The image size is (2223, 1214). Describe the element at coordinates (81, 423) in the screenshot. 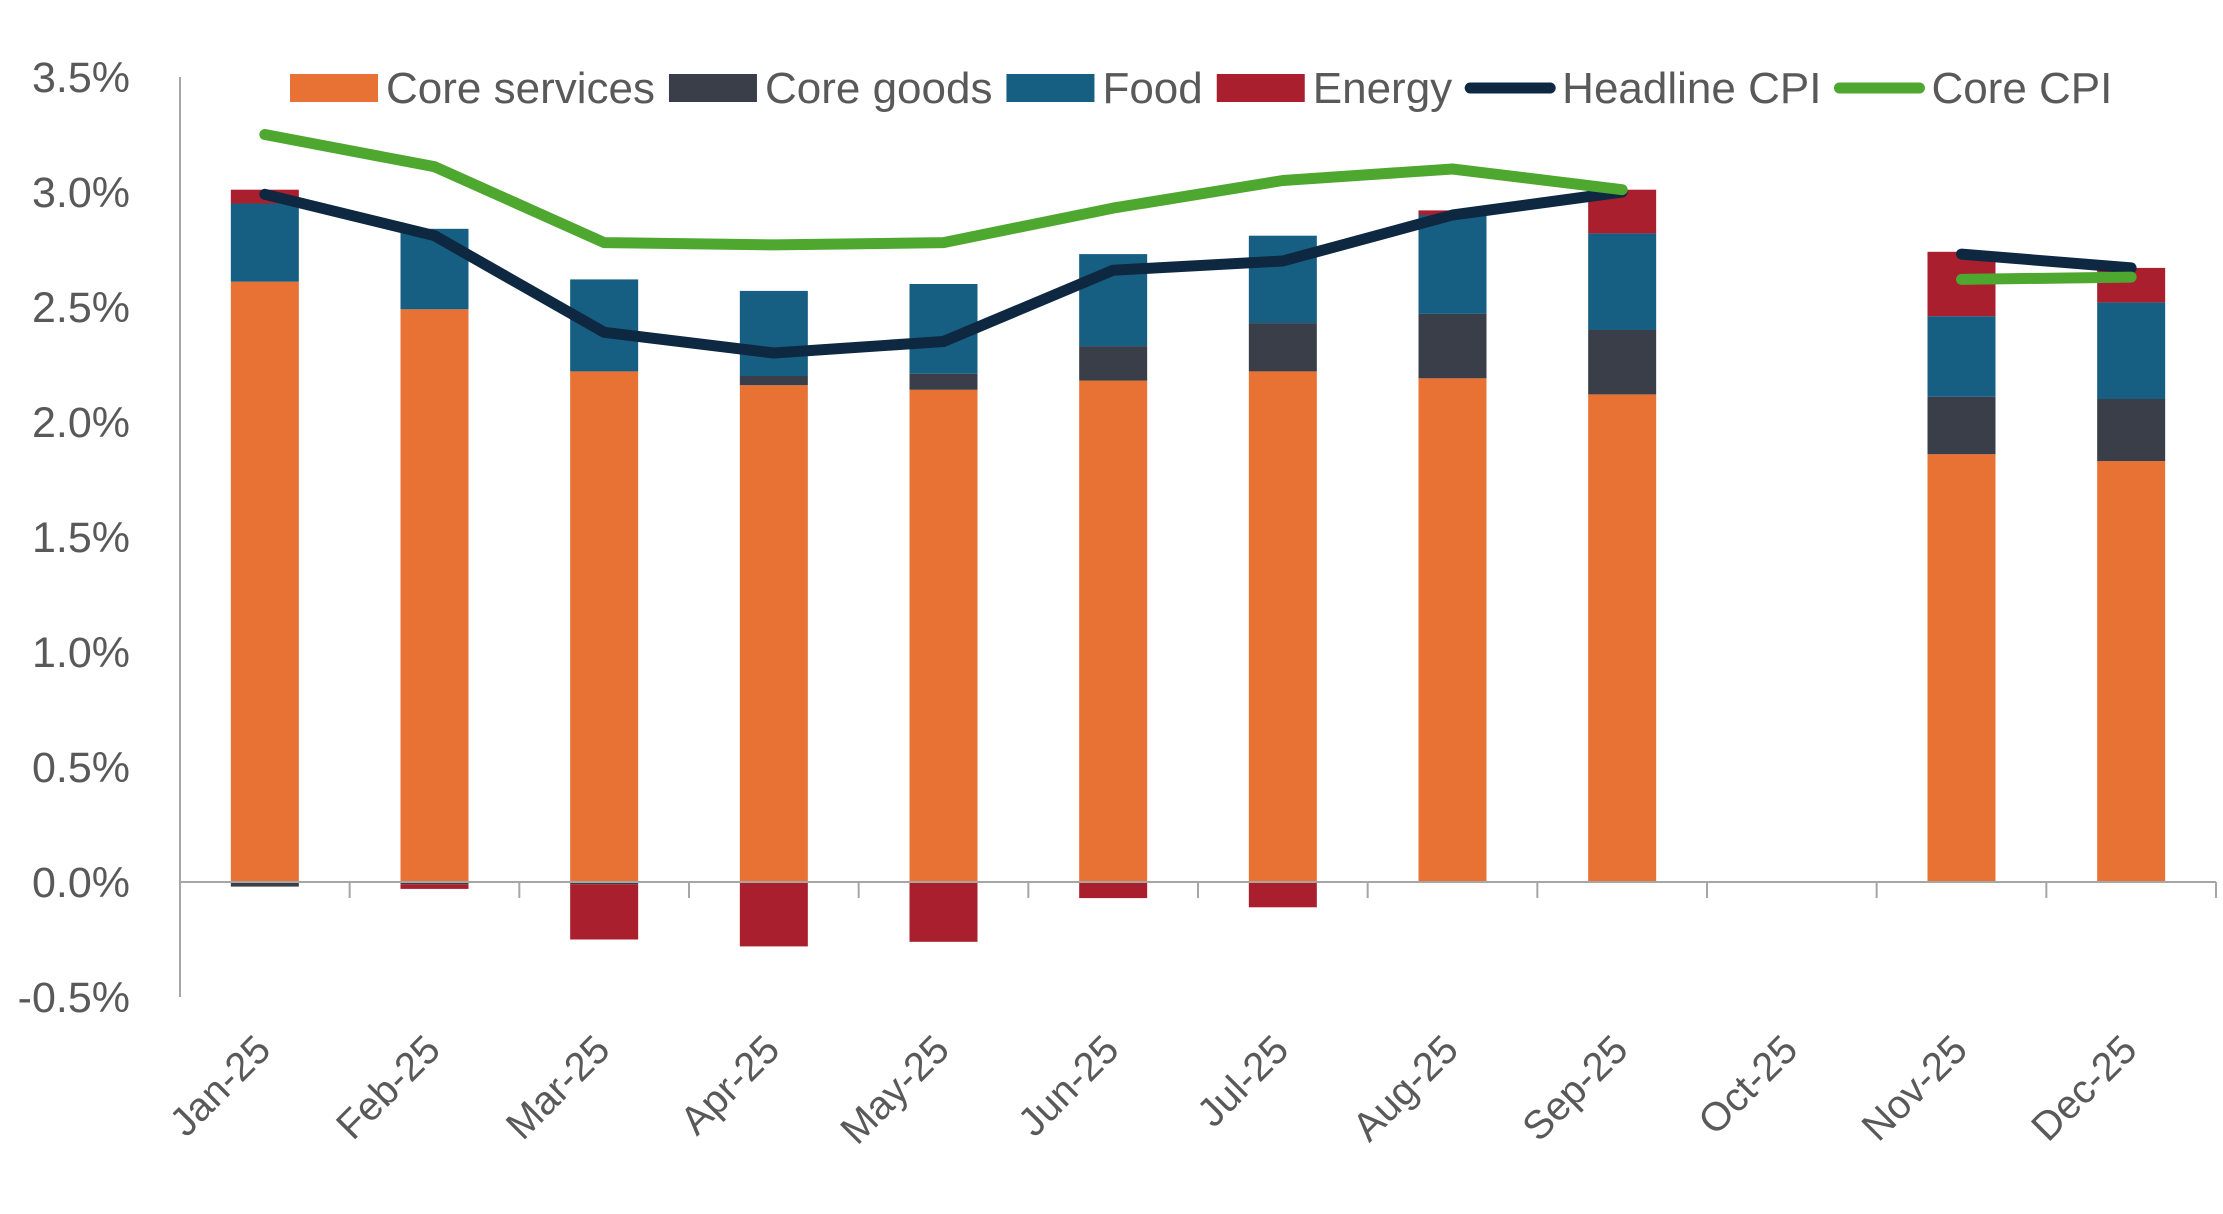

I see `y-tick-label: 2.0%` at that location.